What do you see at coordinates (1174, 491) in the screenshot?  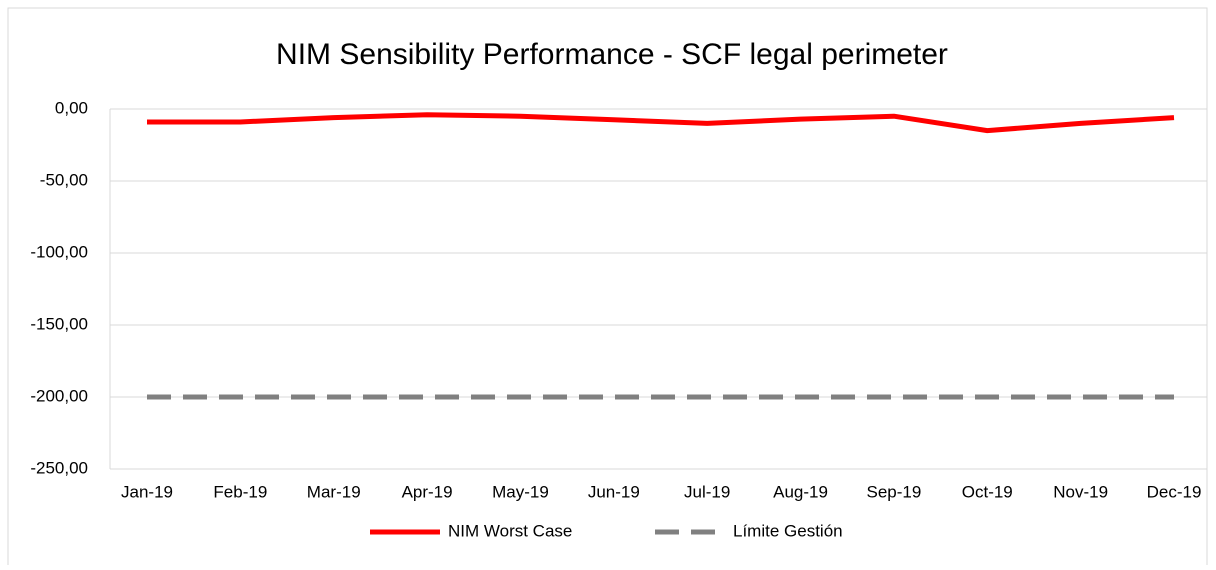 I see `x-tick-label: Dec-19` at bounding box center [1174, 491].